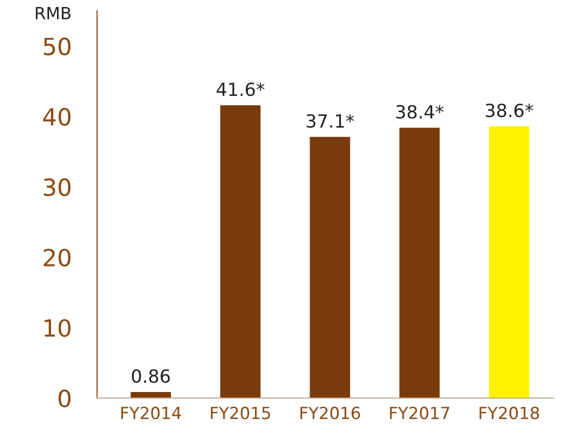 The height and width of the screenshot is (435, 571). What do you see at coordinates (57, 47) in the screenshot?
I see `y-tick-label: 50` at bounding box center [57, 47].